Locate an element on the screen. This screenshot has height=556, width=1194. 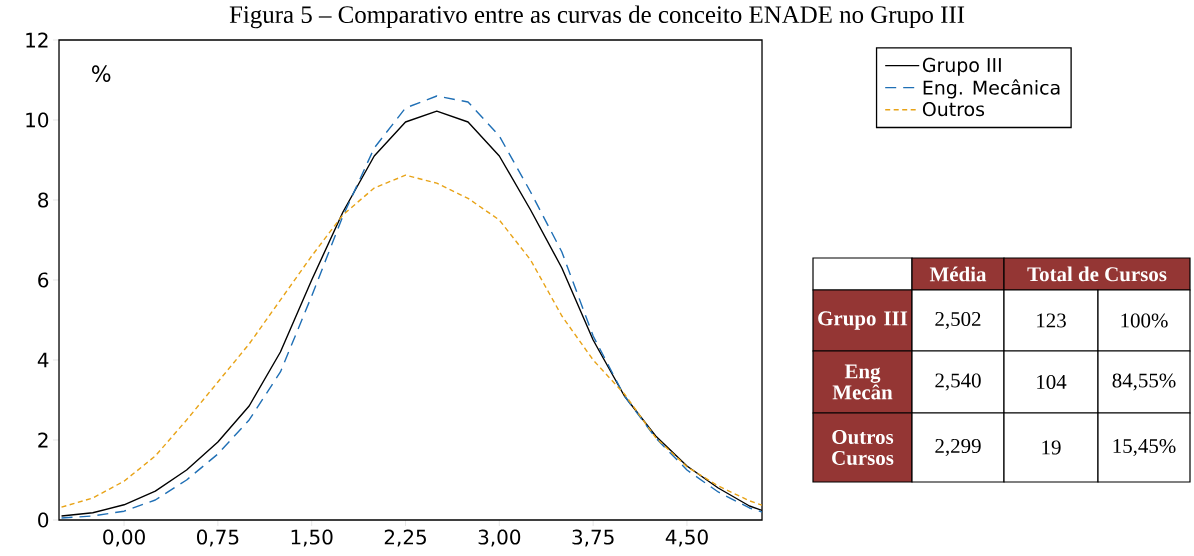
chart-title: Figura 5 – Comparativo entre as curvas de conceito ENADE no Grupo III is located at coordinates (597, 17).